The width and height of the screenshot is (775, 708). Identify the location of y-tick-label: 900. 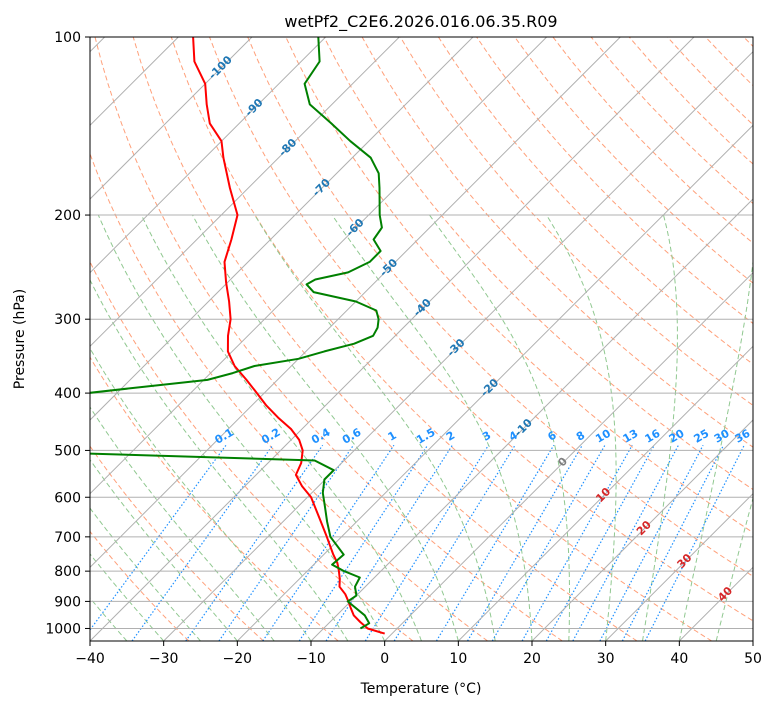
(67, 602).